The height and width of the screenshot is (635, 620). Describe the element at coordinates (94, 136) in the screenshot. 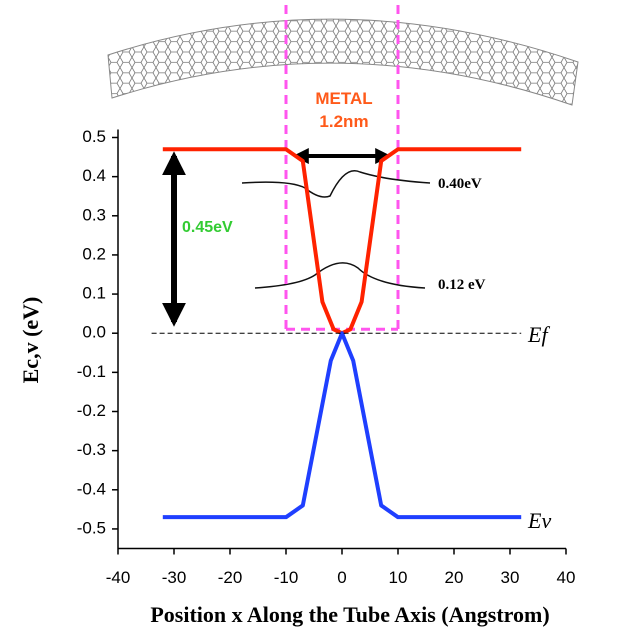

I see `y-tick-label: 0.5` at that location.